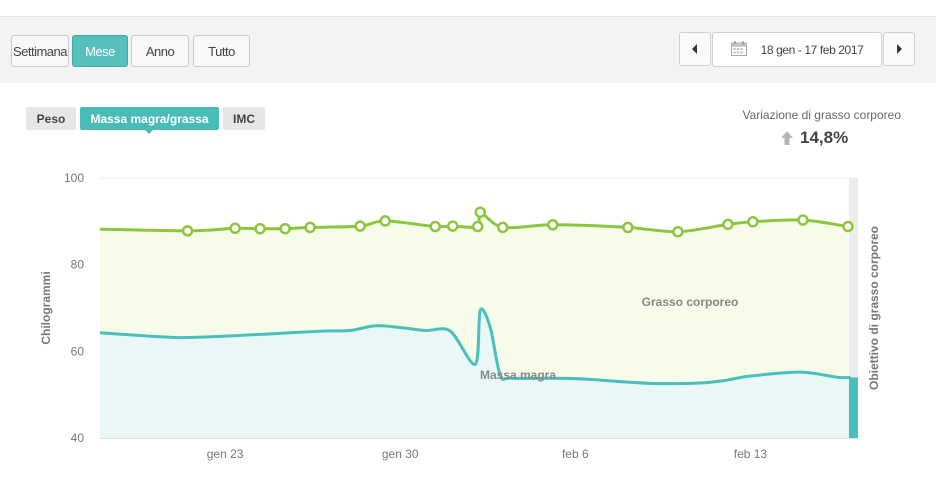 The image size is (936, 480). What do you see at coordinates (225, 454) in the screenshot?
I see `x-tick-label: gen 23` at bounding box center [225, 454].